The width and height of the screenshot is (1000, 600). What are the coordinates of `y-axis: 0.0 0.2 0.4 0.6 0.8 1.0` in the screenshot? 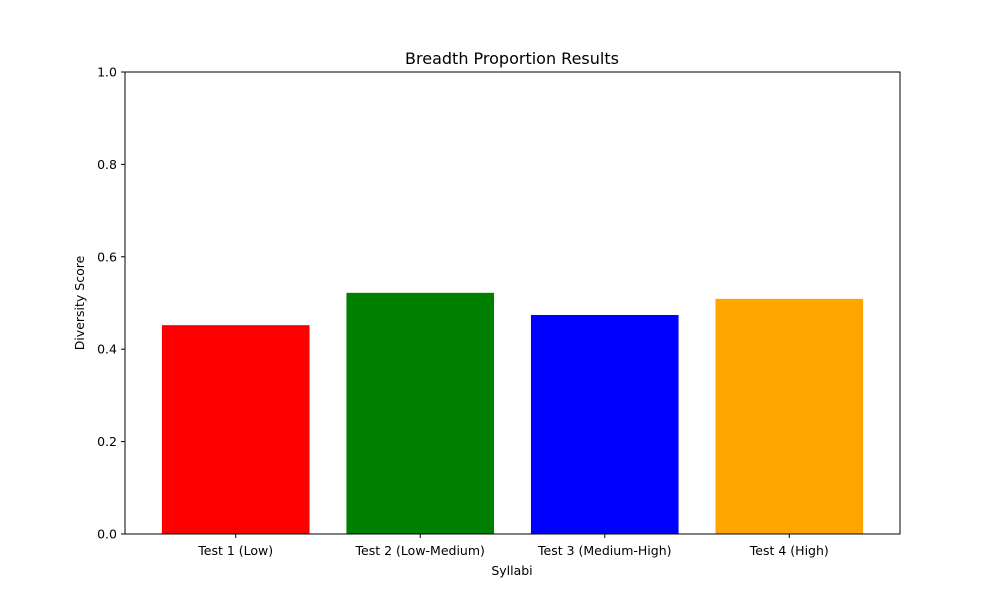 It's located at (111, 303).